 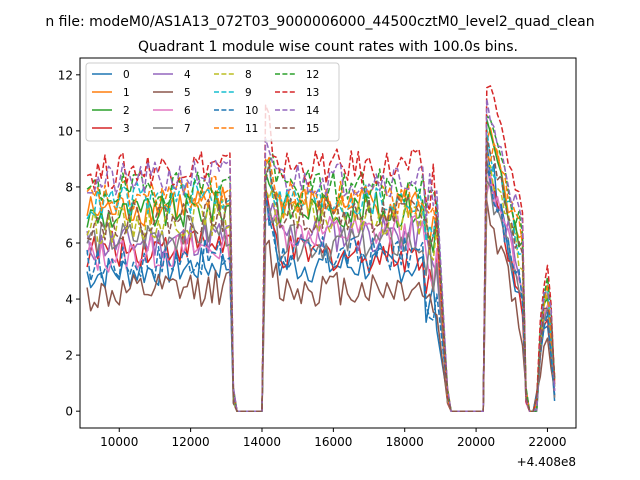 What do you see at coordinates (69, 187) in the screenshot?
I see `y-tick-label: 8` at bounding box center [69, 187].